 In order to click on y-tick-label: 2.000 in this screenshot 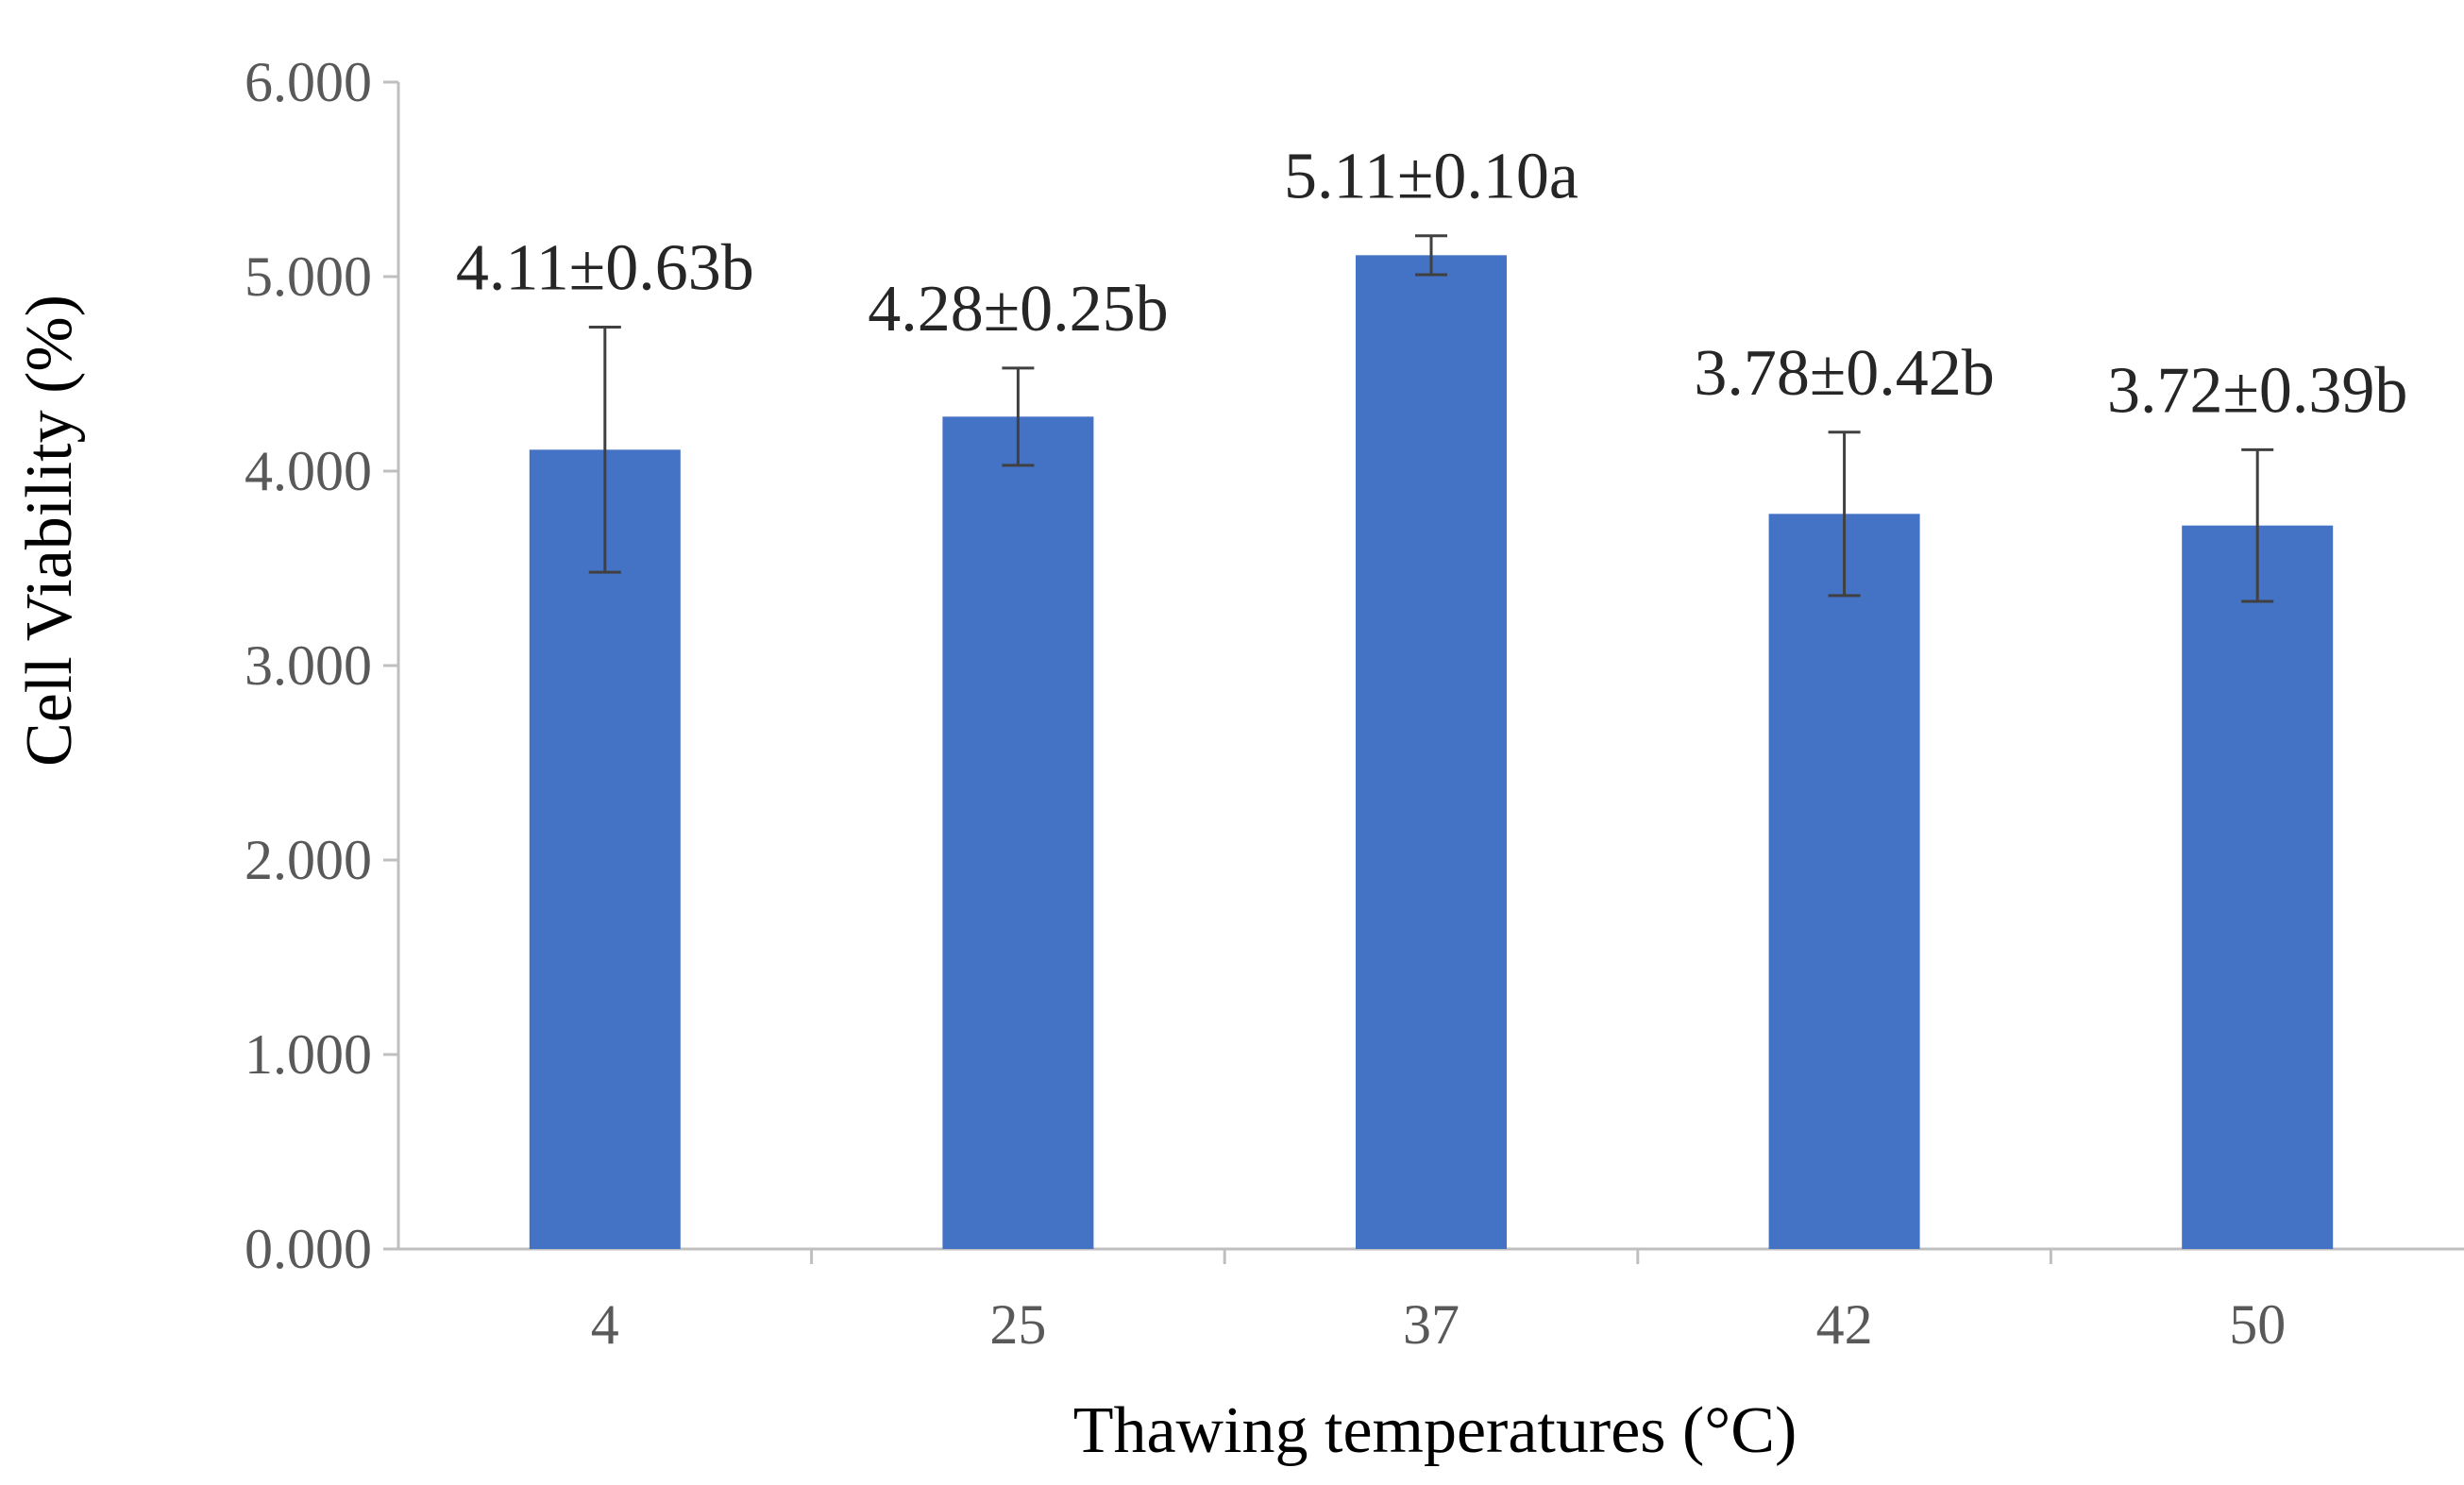, I will do `click(308, 860)`.